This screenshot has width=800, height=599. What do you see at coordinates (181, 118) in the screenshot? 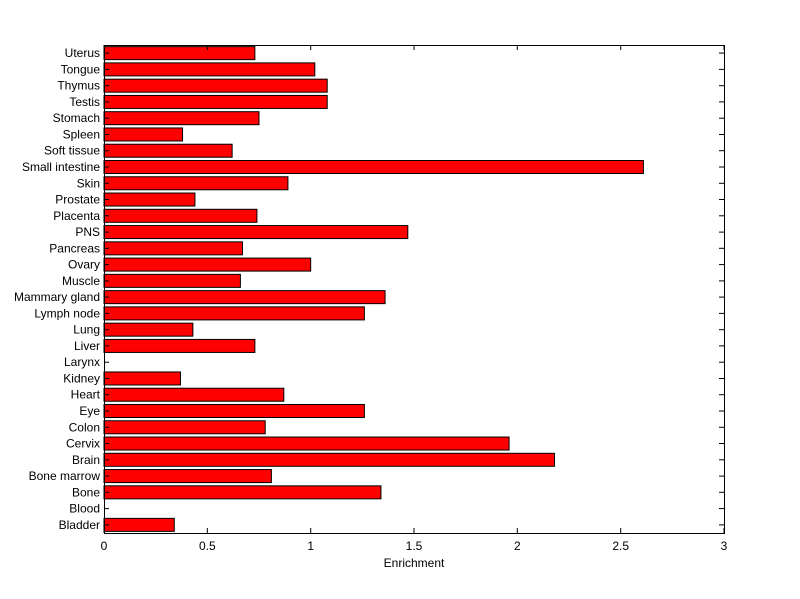
I see `bar-stomach` at bounding box center [181, 118].